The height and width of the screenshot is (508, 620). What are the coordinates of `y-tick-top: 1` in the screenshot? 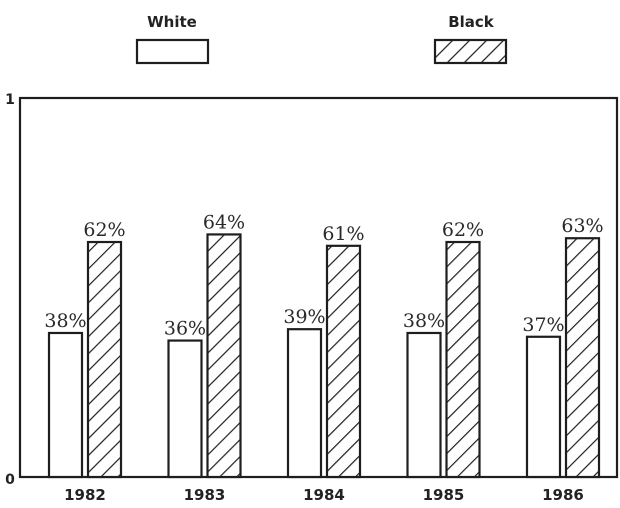 It's located at (10, 100).